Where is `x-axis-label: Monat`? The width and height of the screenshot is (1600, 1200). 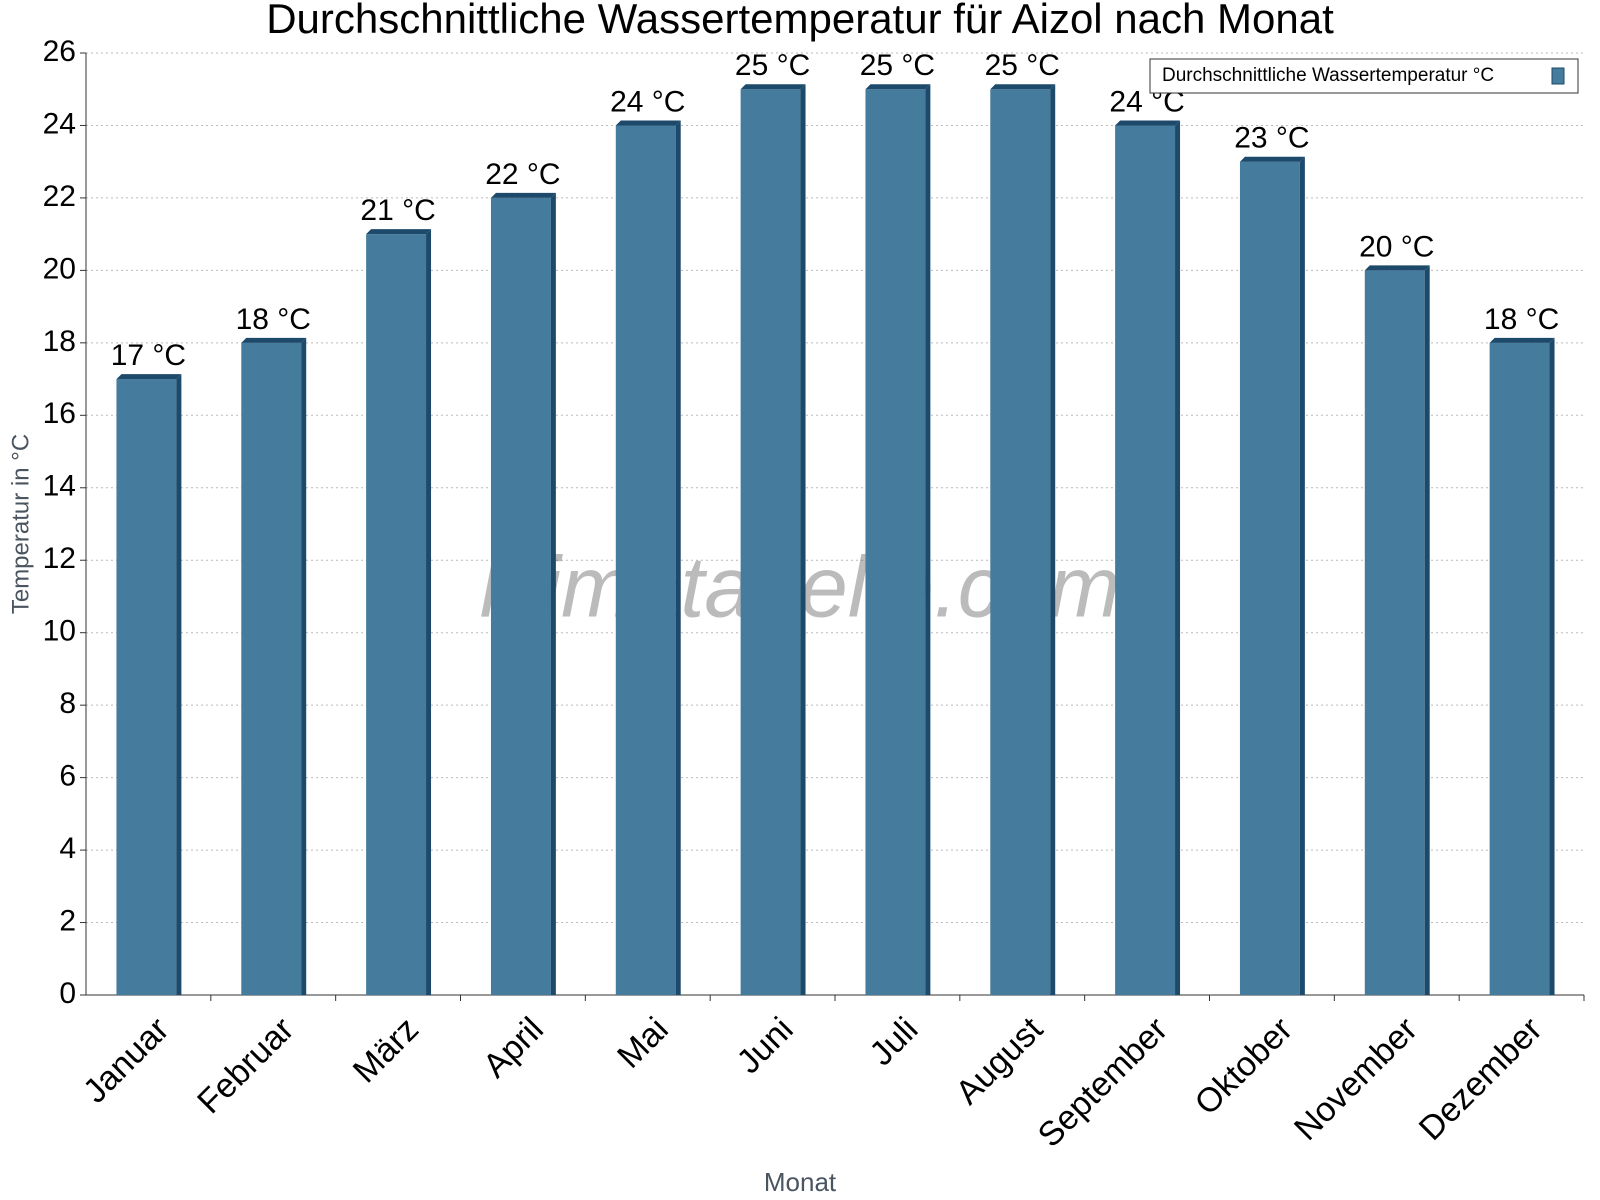 x-axis-label: Monat is located at coordinates (800, 1182).